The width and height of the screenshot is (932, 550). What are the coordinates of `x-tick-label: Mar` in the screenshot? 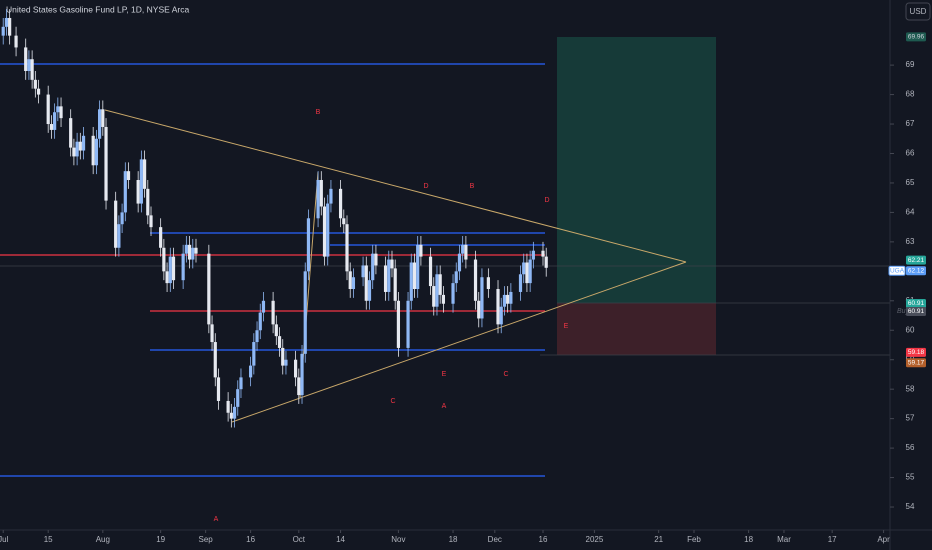 It's located at (784, 539).